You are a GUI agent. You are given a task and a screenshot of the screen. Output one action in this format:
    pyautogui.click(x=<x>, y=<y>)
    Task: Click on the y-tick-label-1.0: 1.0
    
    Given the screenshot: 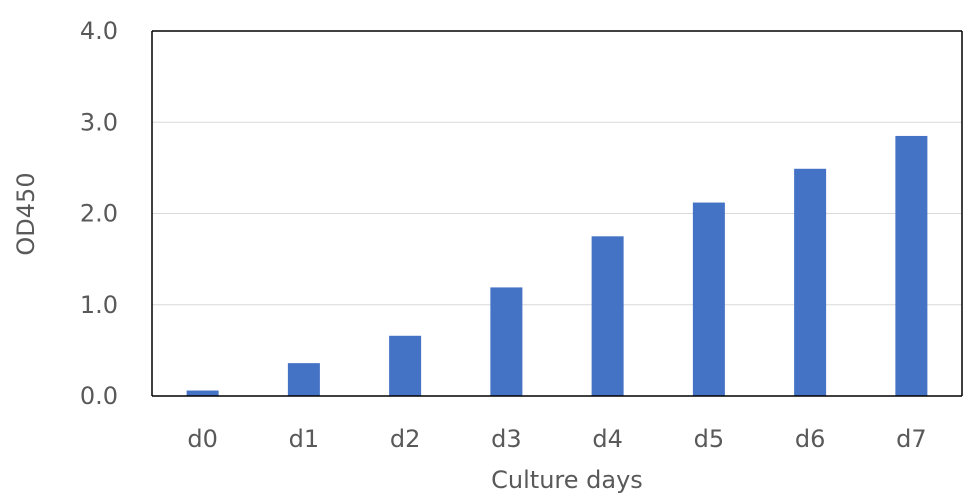 What is the action you would take?
    pyautogui.click(x=99, y=305)
    